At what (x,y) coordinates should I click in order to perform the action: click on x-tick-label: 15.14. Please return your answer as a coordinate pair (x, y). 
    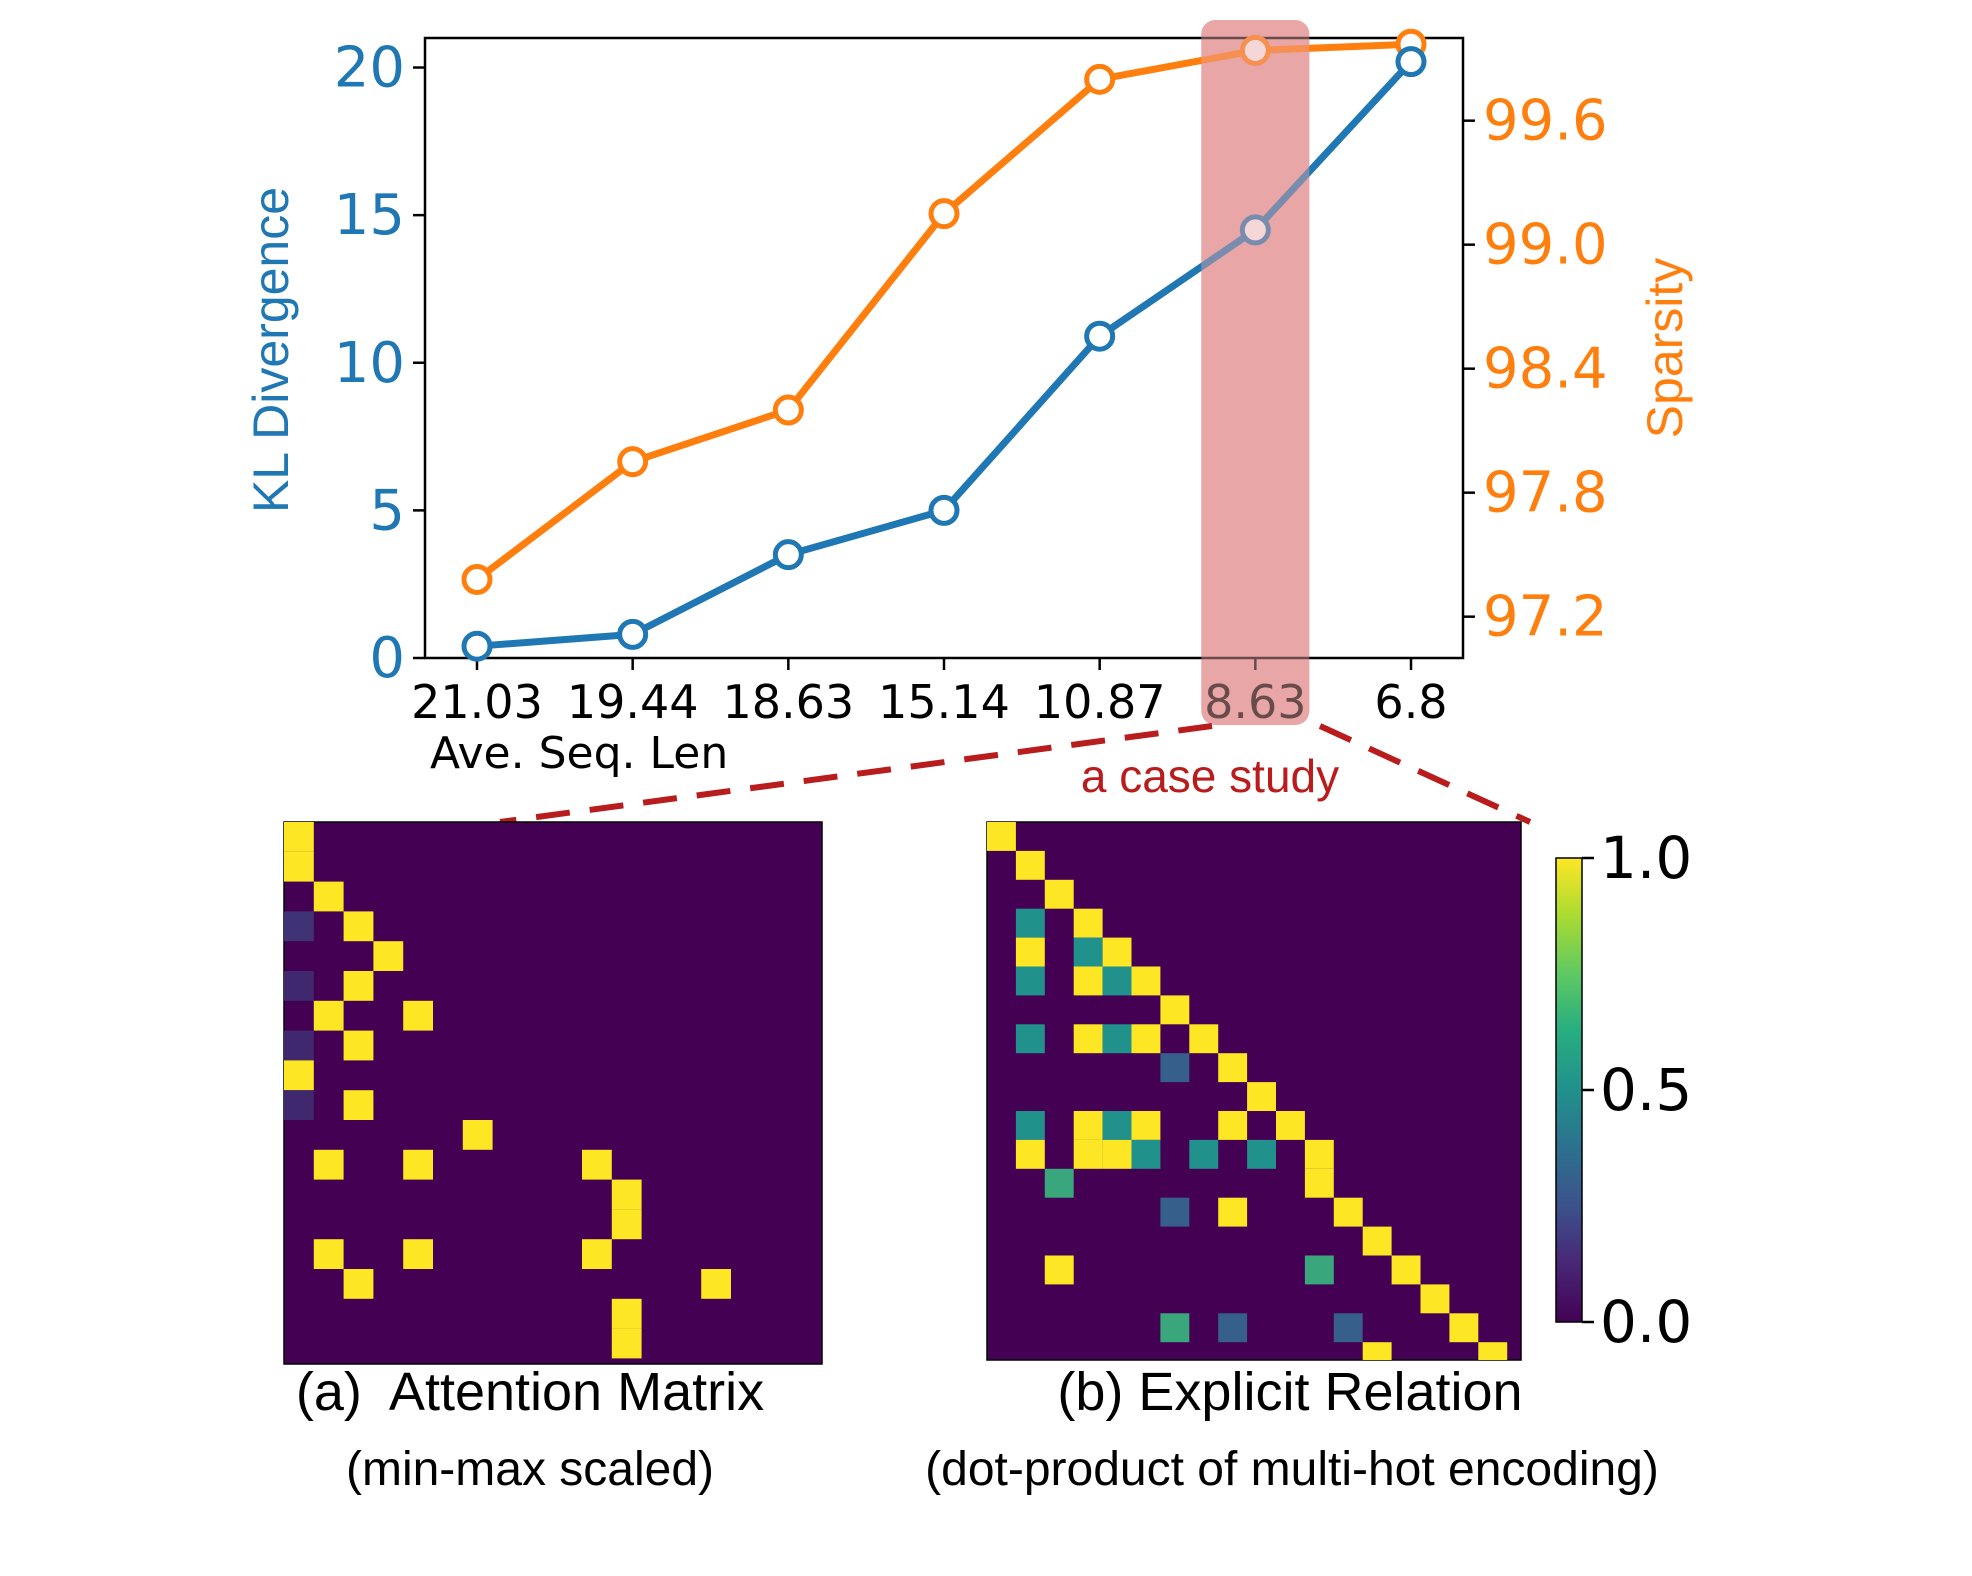
    Looking at the image, I should click on (944, 702).